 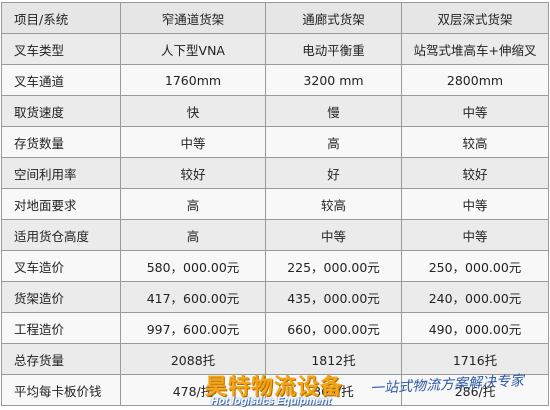 I want to click on header-row: 项目/系统 窄通道货架 通廊式货架 双层深式货架, so click(x=275, y=18).